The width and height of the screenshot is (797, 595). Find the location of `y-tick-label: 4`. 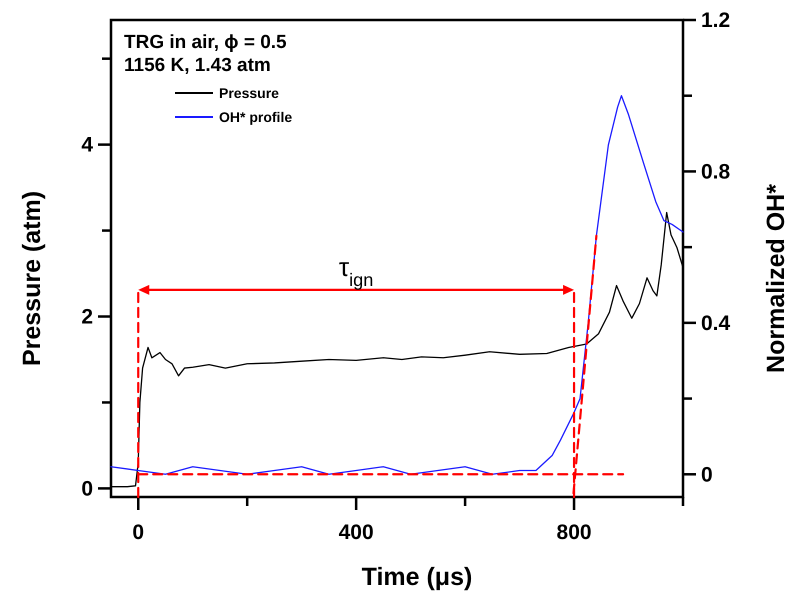

y-tick-label: 4 is located at coordinates (87, 145).